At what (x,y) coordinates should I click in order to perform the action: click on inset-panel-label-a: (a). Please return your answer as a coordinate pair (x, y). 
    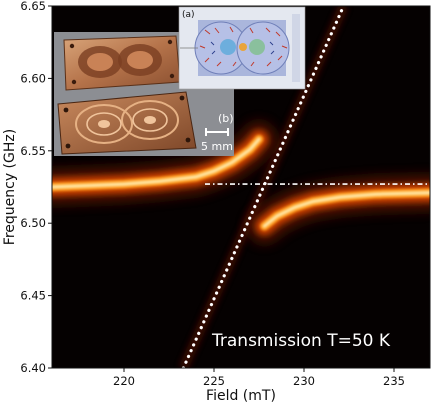
    Looking at the image, I should click on (188, 15).